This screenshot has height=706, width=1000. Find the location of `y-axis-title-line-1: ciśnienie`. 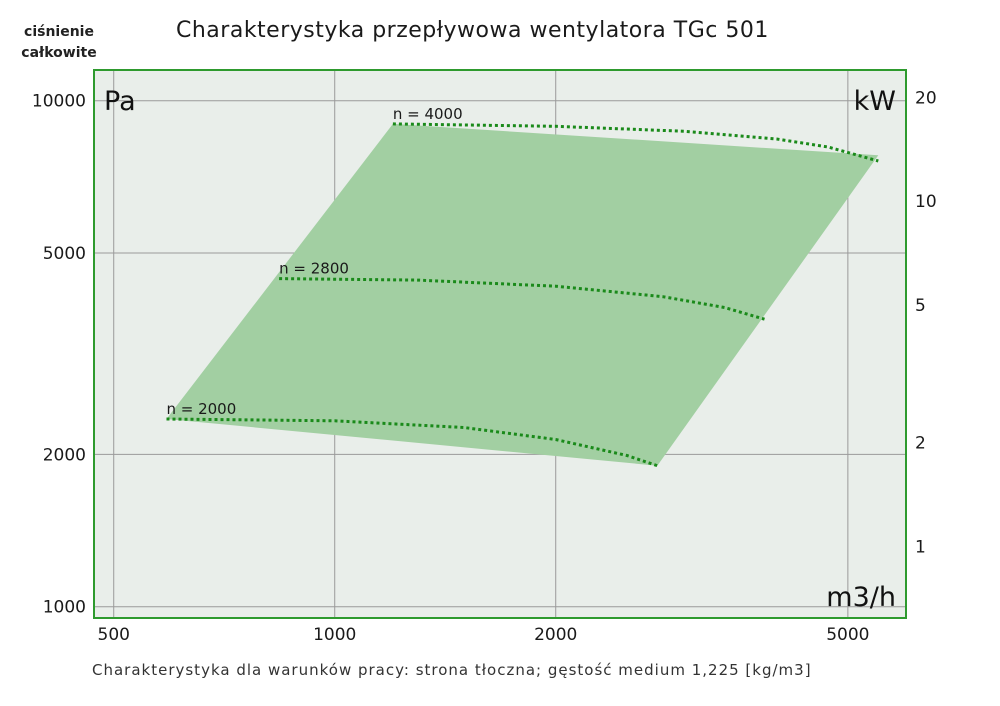

y-axis-title-line-1: ciśnienie is located at coordinates (59, 32).